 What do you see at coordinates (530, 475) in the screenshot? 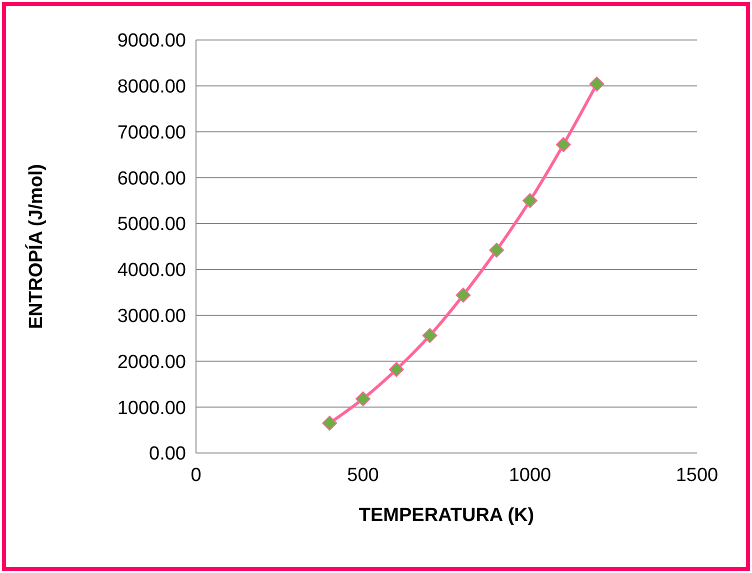
I see `x-tick-label: 1000` at bounding box center [530, 475].